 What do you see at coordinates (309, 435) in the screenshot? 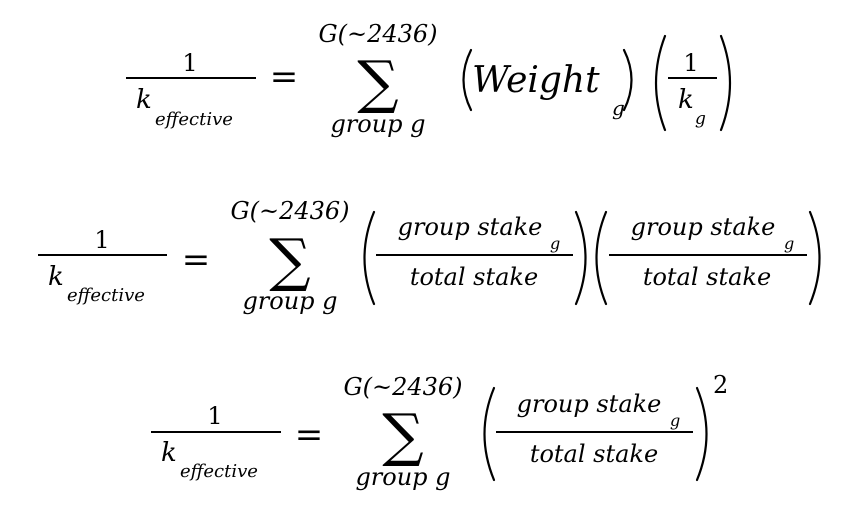
I see `equation-3-equals-sign: =` at bounding box center [309, 435].